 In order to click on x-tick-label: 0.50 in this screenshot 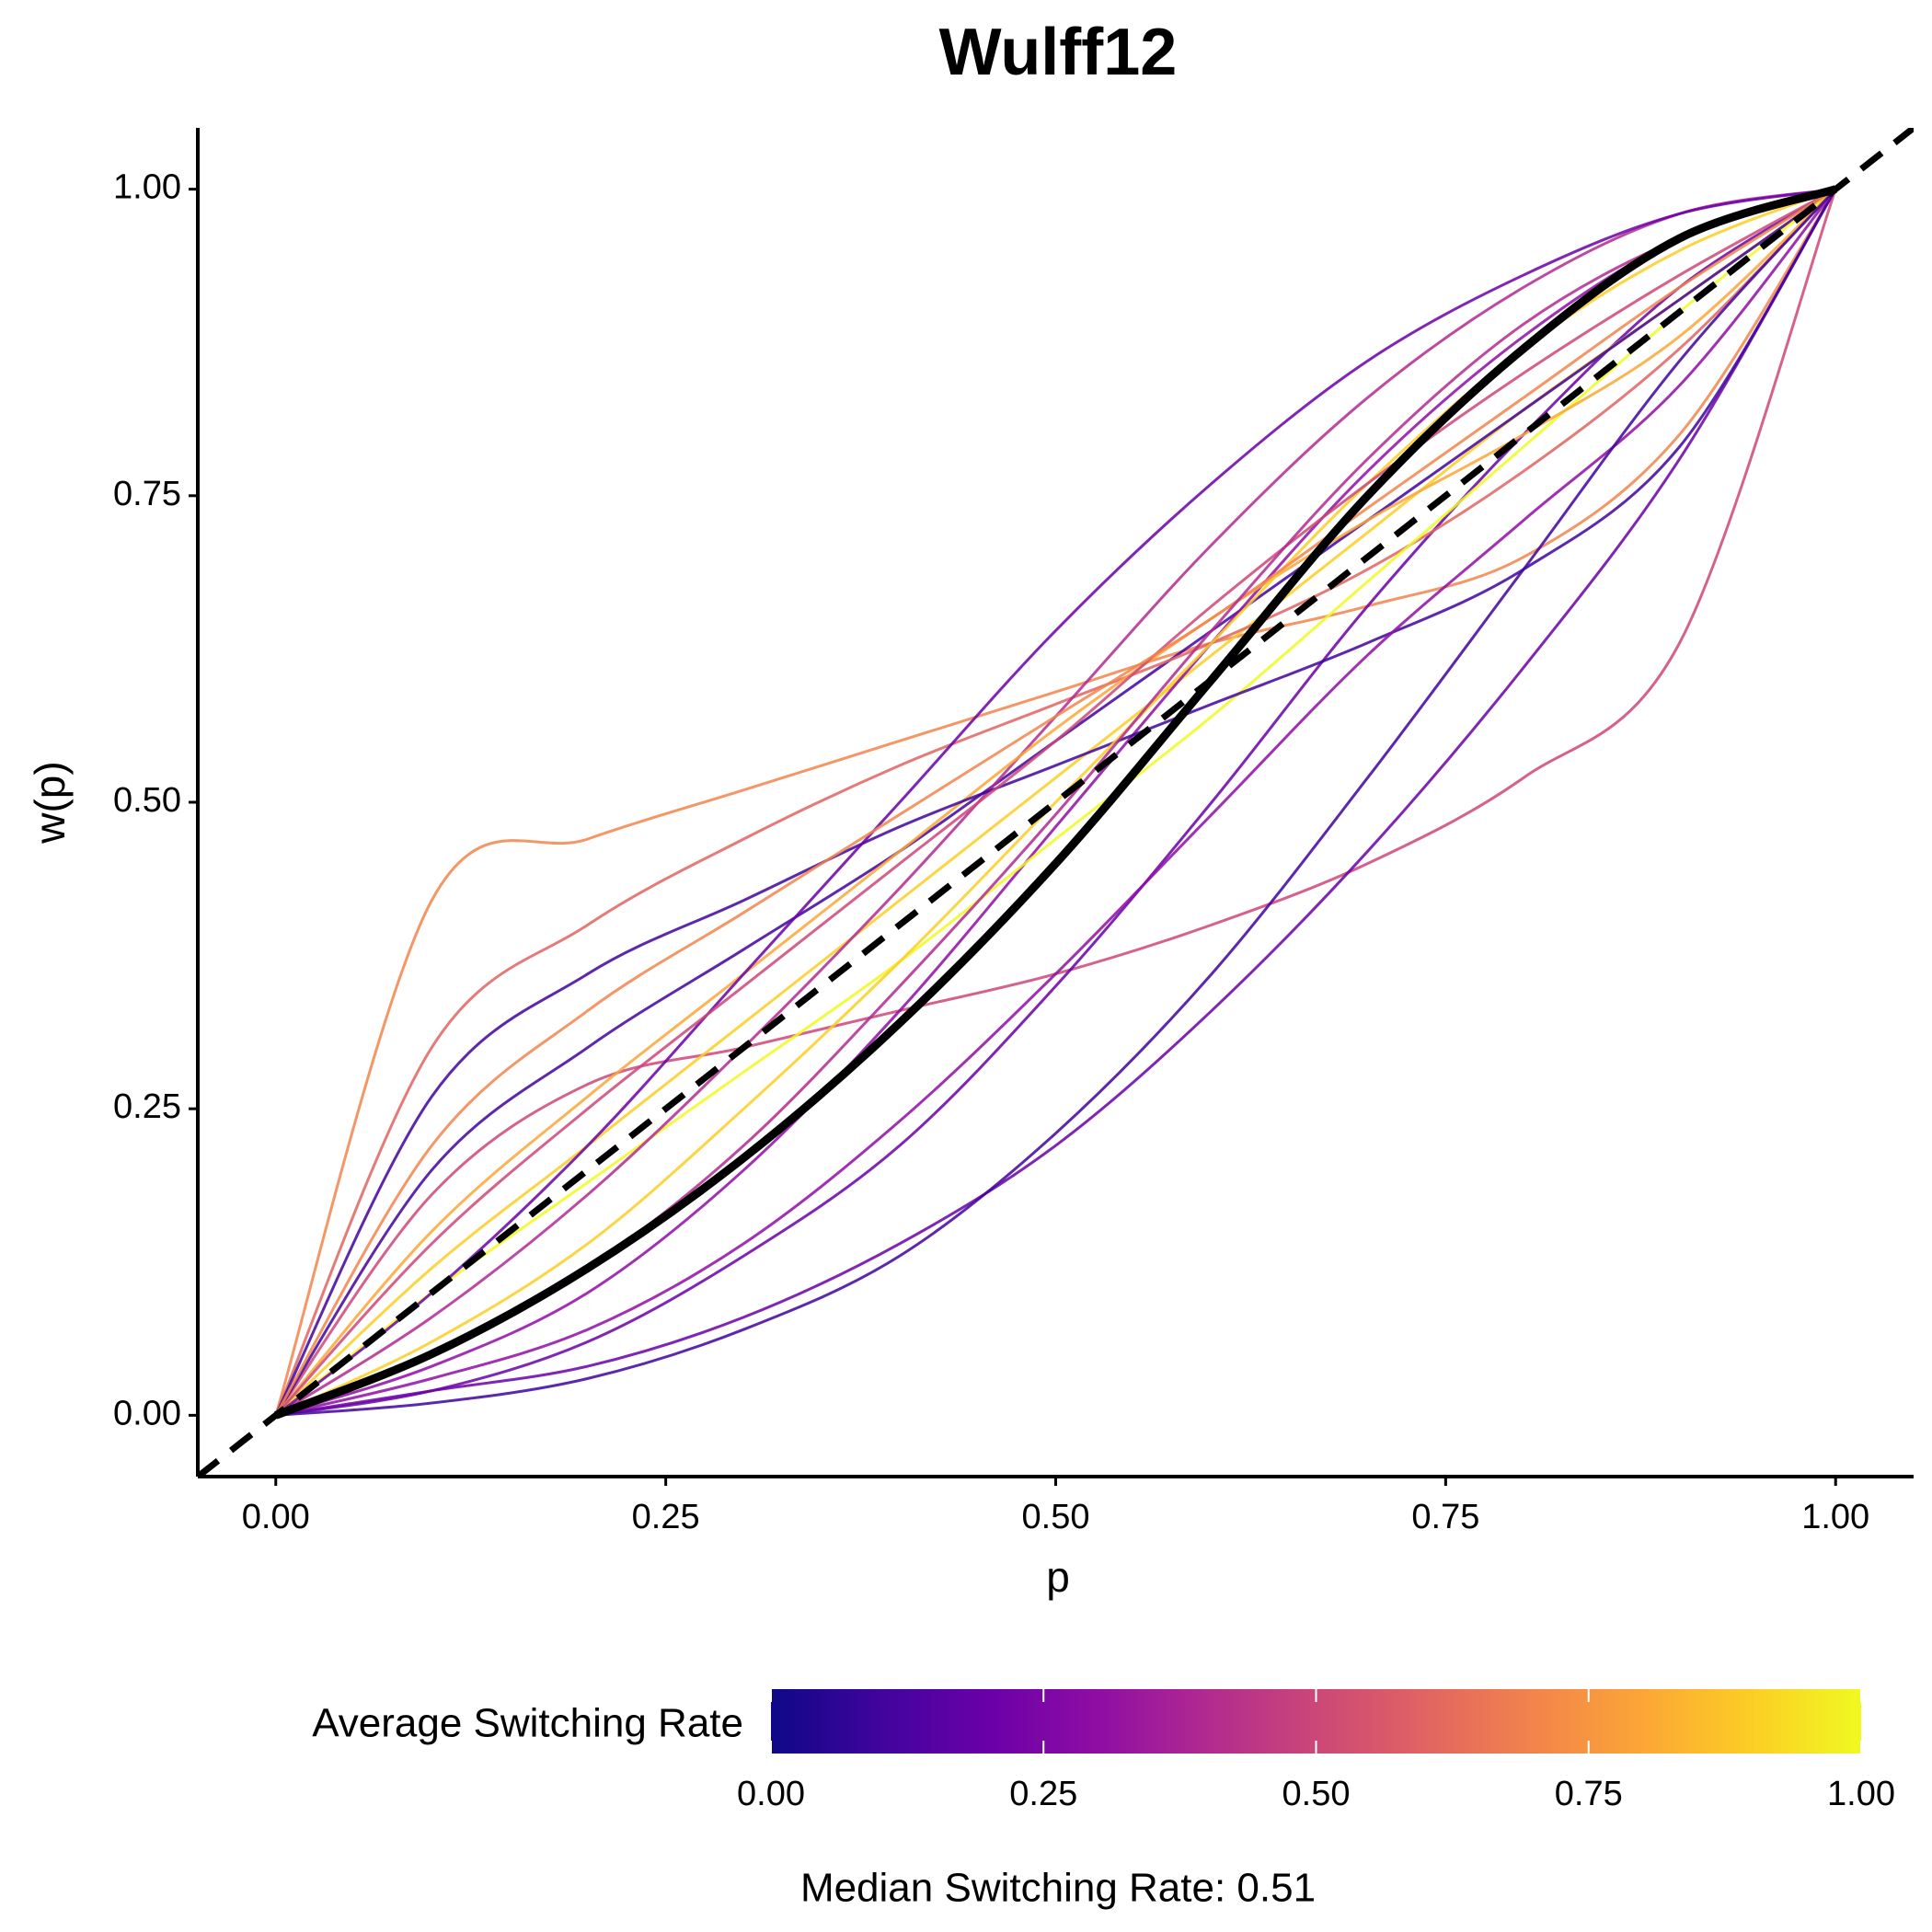, I will do `click(1056, 1517)`.